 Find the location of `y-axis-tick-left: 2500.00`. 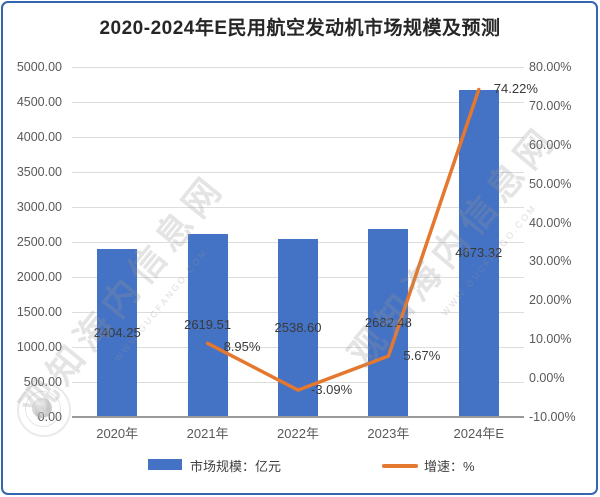

y-axis-tick-left: 2500.00 is located at coordinates (39, 242).